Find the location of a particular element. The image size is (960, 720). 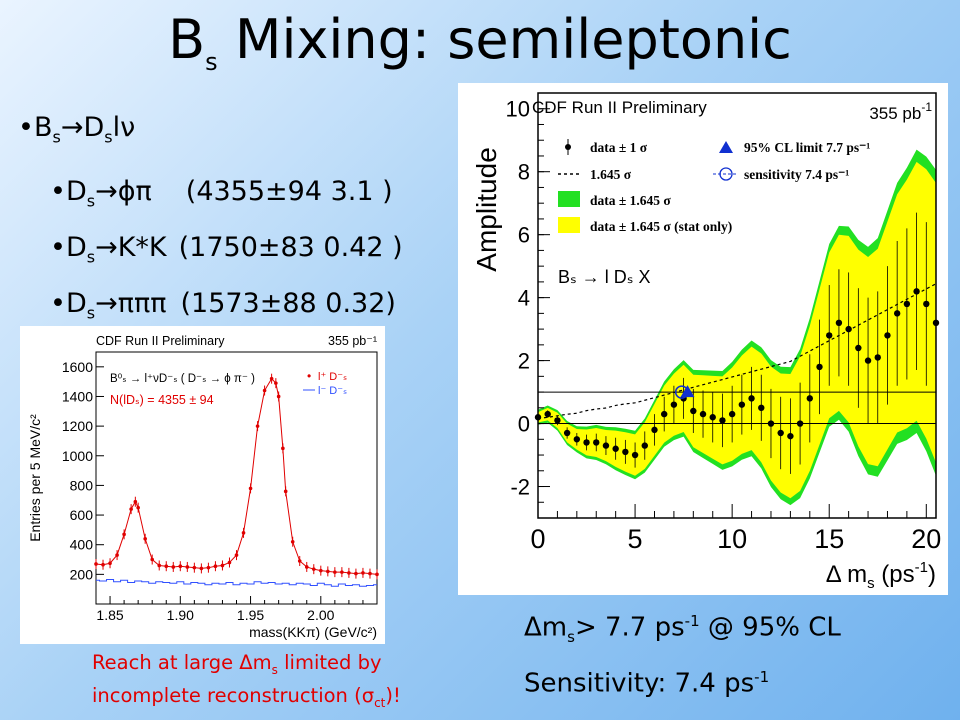

amp-ytick-label: 2 is located at coordinates (524, 361).